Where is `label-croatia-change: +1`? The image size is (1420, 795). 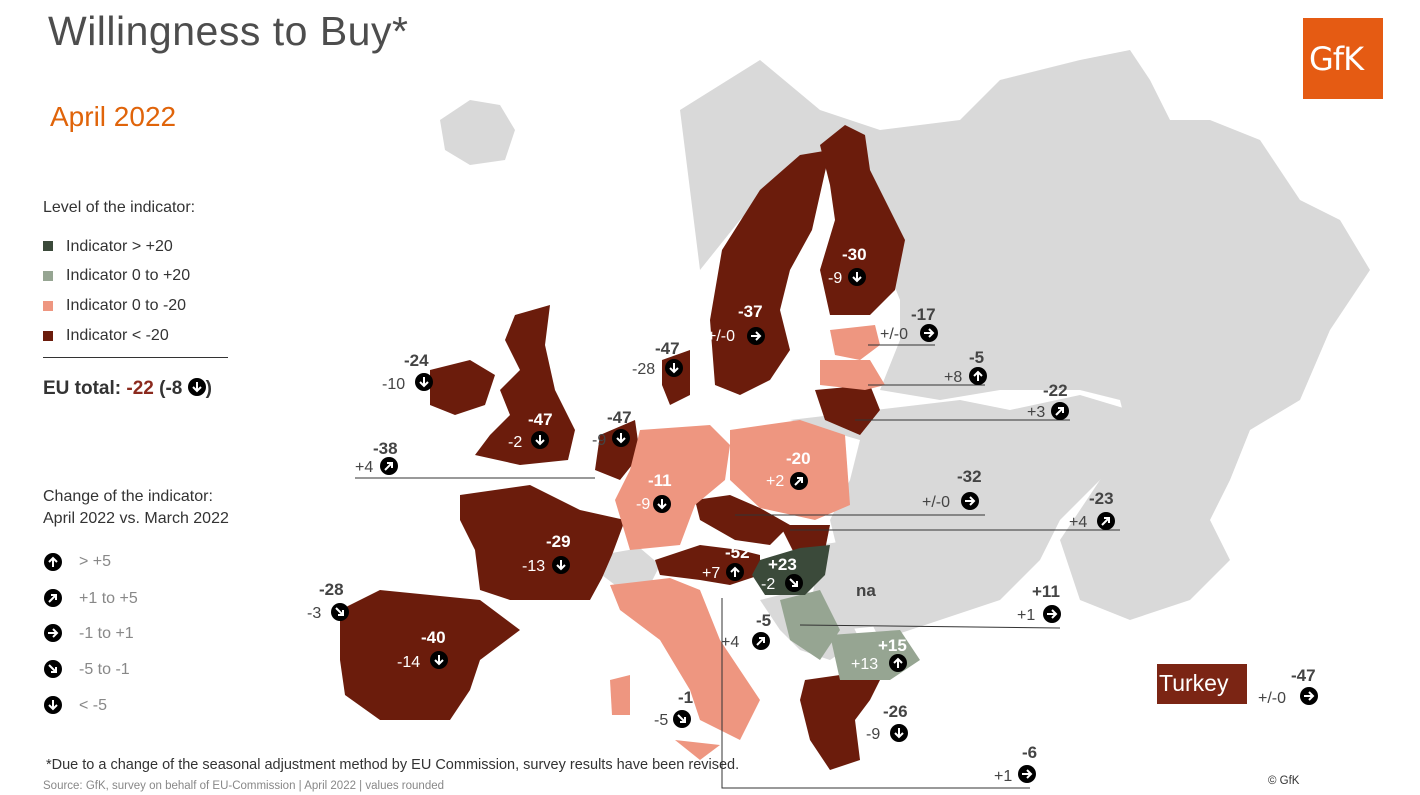 label-croatia-change: +1 is located at coordinates (1026, 615).